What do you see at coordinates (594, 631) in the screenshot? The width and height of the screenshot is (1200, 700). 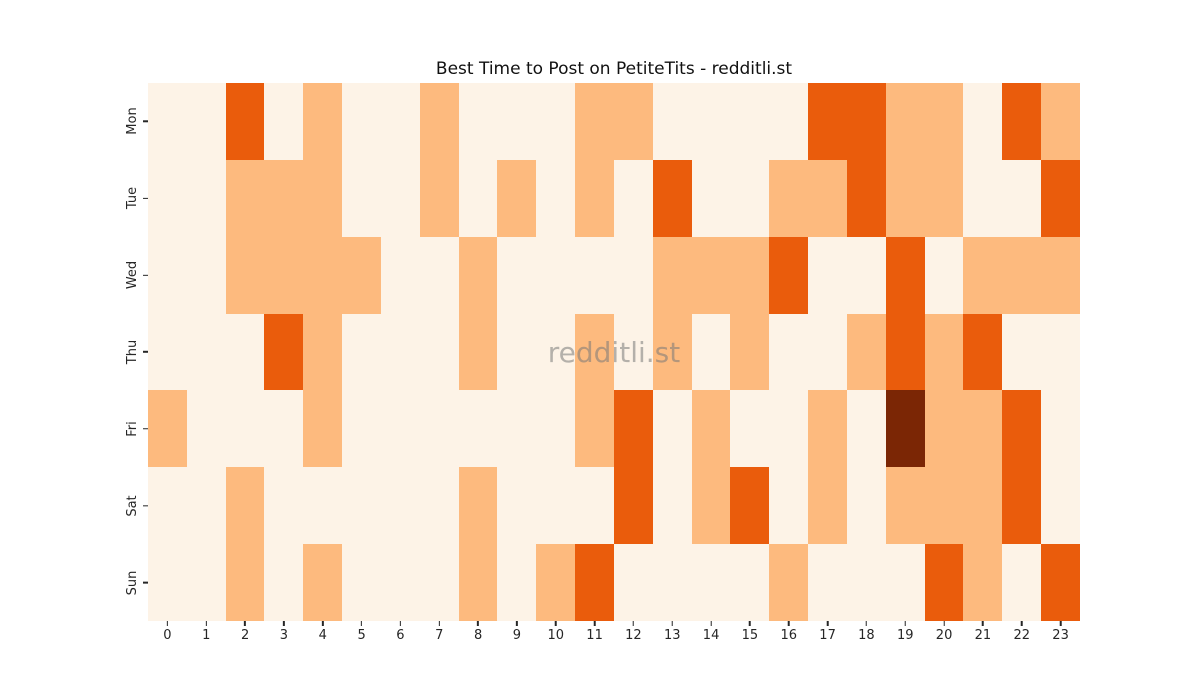 I see `x-tick: 11` at bounding box center [594, 631].